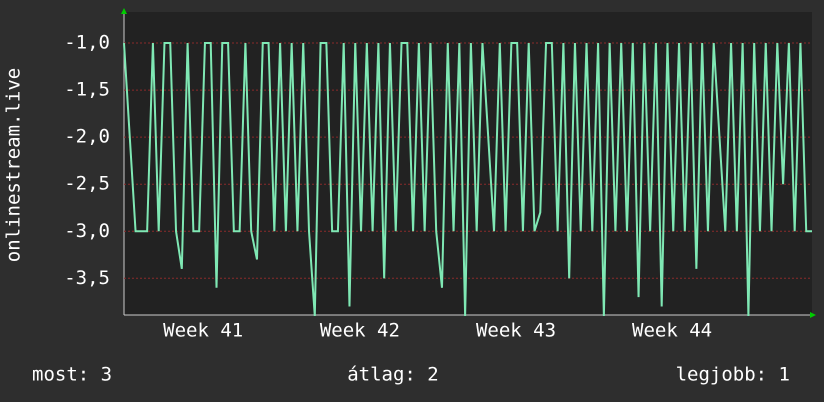 This screenshot has height=402, width=824. What do you see at coordinates (87, 184) in the screenshot?
I see `y-tick-label: -2,5` at bounding box center [87, 184].